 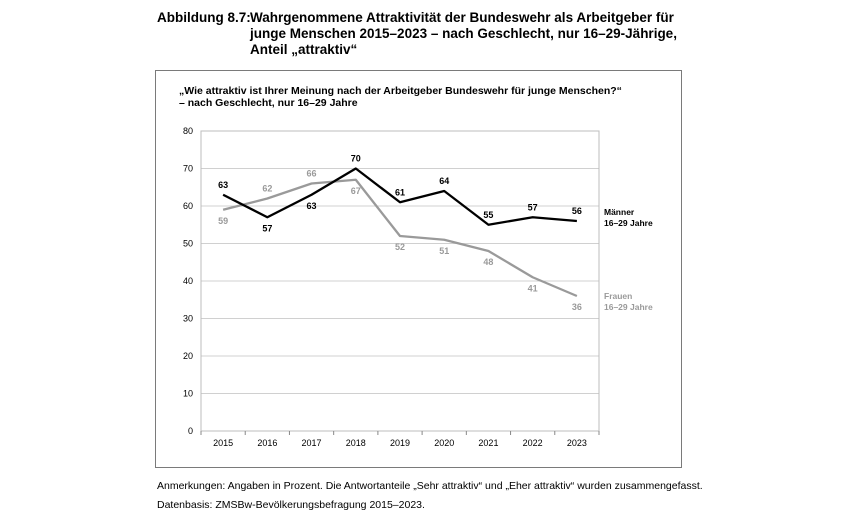 What do you see at coordinates (488, 215) in the screenshot?
I see `data-label-men: 55` at bounding box center [488, 215].